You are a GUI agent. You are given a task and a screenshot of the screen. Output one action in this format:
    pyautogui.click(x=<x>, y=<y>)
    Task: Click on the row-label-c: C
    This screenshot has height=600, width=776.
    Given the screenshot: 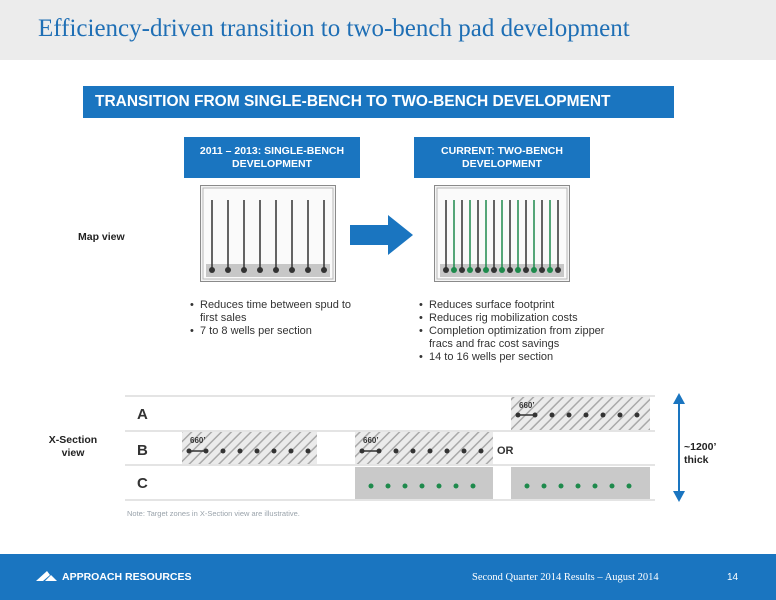 What is the action you would take?
    pyautogui.click(x=142, y=483)
    